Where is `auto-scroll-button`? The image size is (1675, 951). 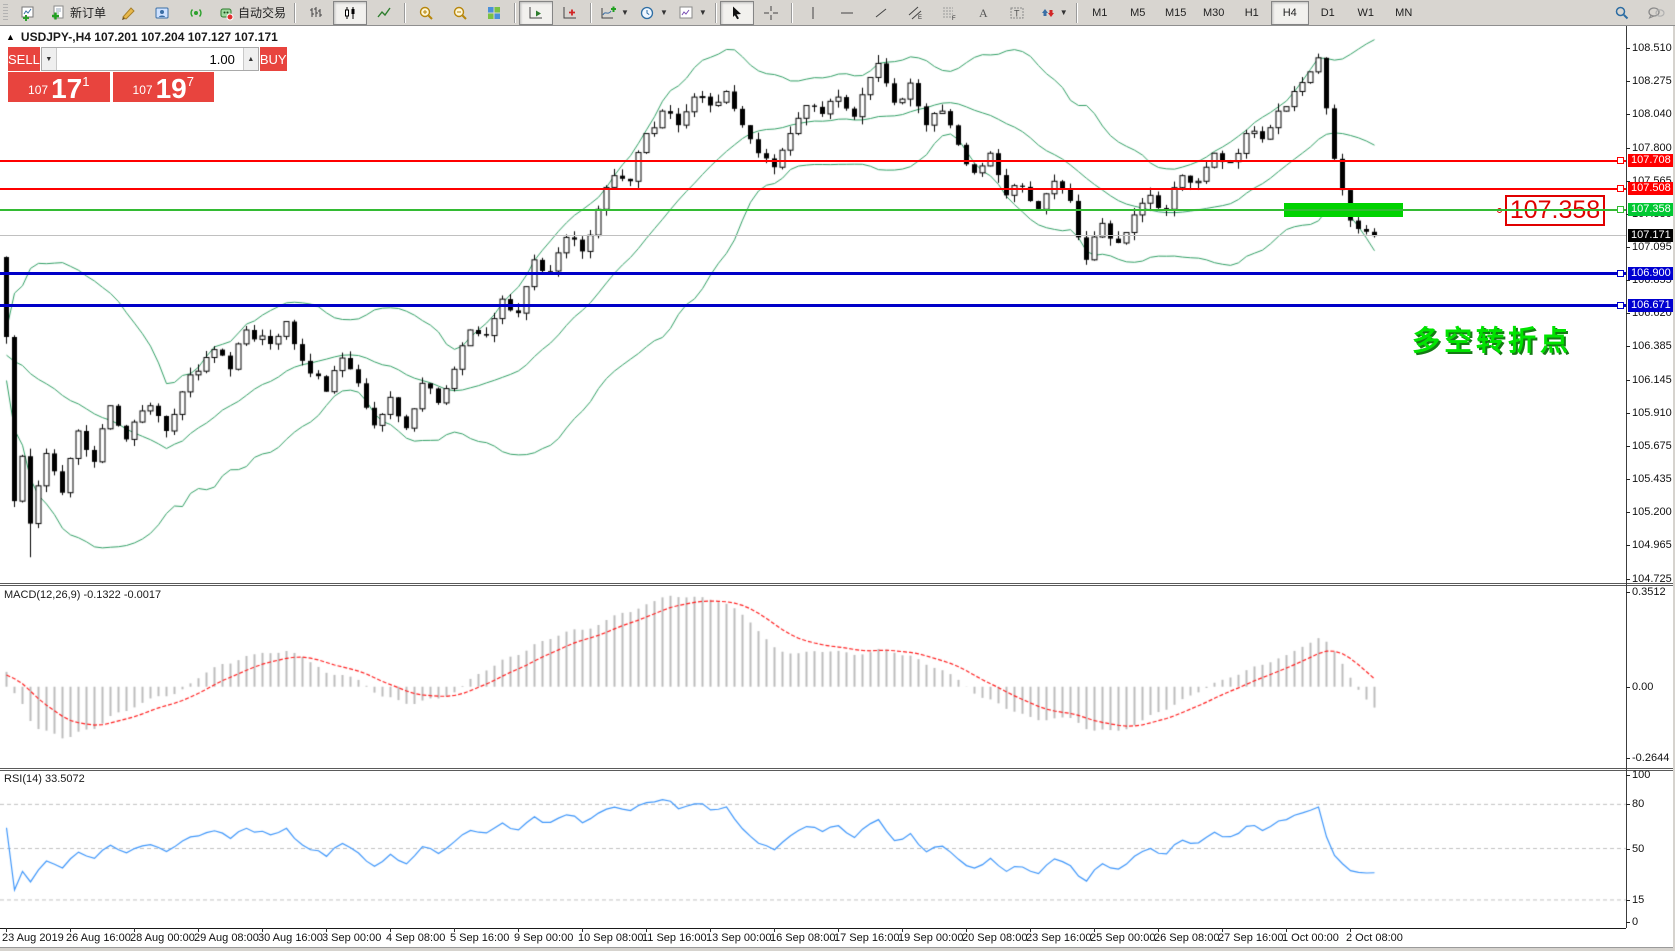 auto-scroll-button is located at coordinates (536, 12).